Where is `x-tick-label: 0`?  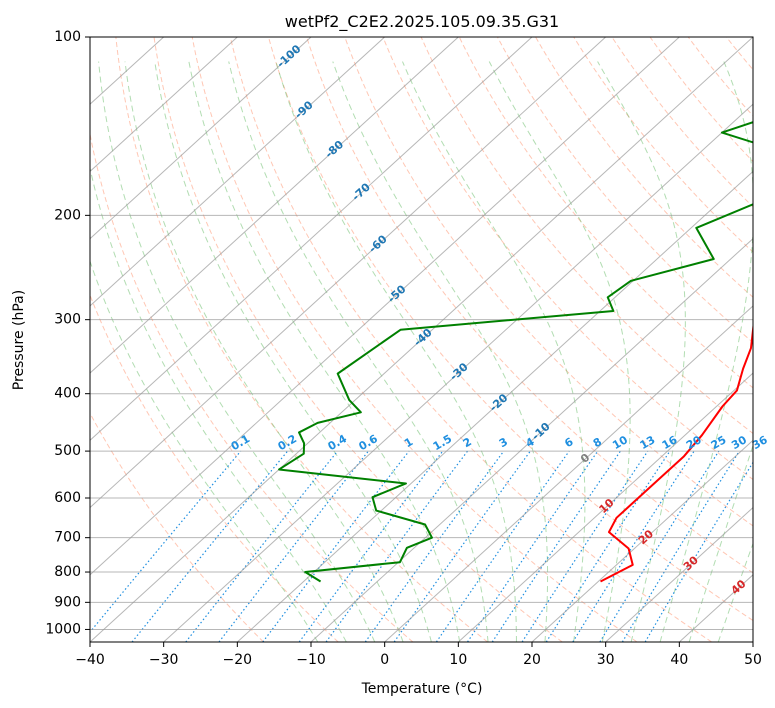 x-tick-label: 0 is located at coordinates (384, 660).